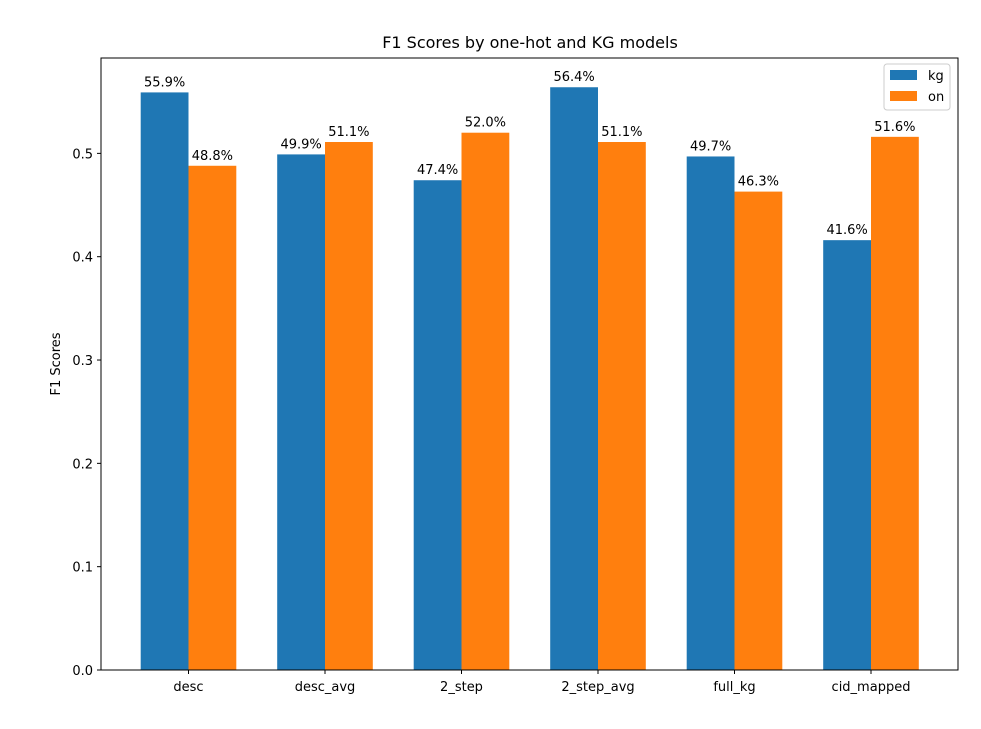  Describe the element at coordinates (734, 687) in the screenshot. I see `x-tick-label-full_kg: full_kg` at that location.